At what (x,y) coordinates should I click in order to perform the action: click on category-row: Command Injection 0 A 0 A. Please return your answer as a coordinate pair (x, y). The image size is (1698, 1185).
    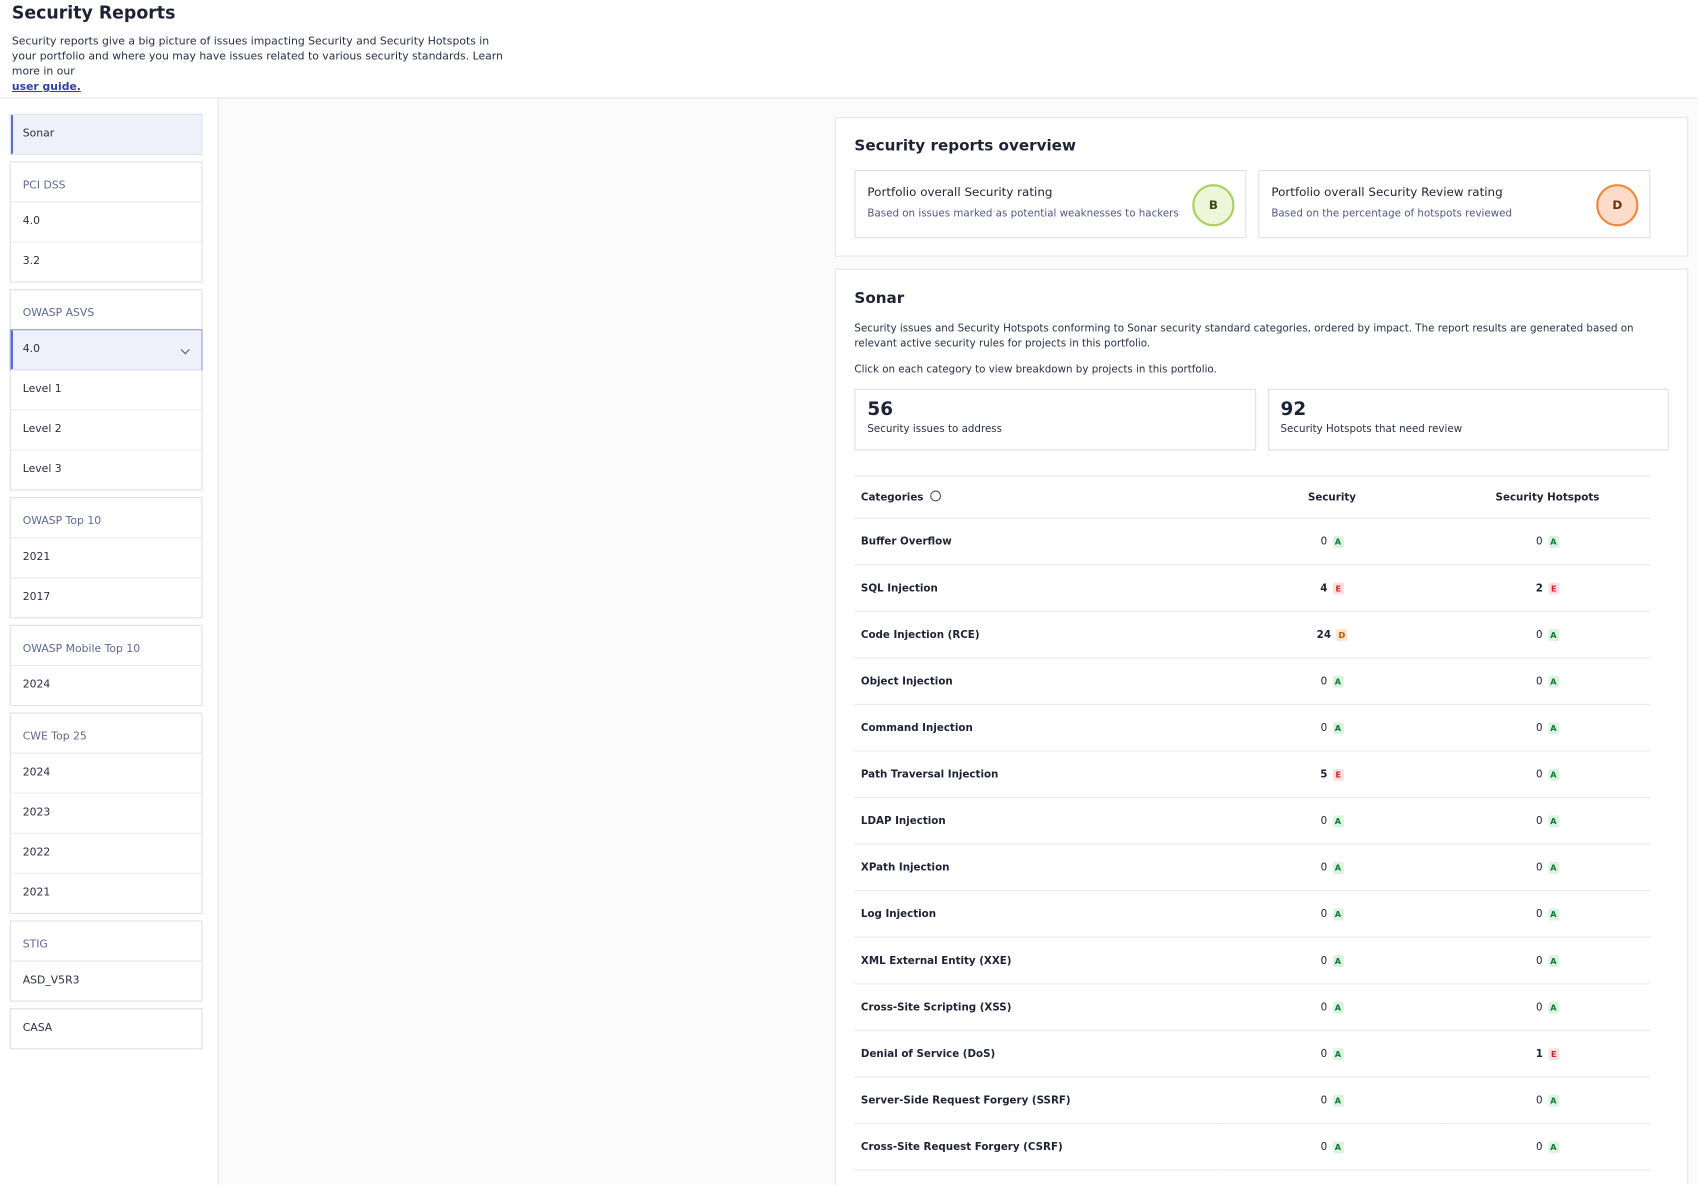
    Looking at the image, I should click on (1252, 728).